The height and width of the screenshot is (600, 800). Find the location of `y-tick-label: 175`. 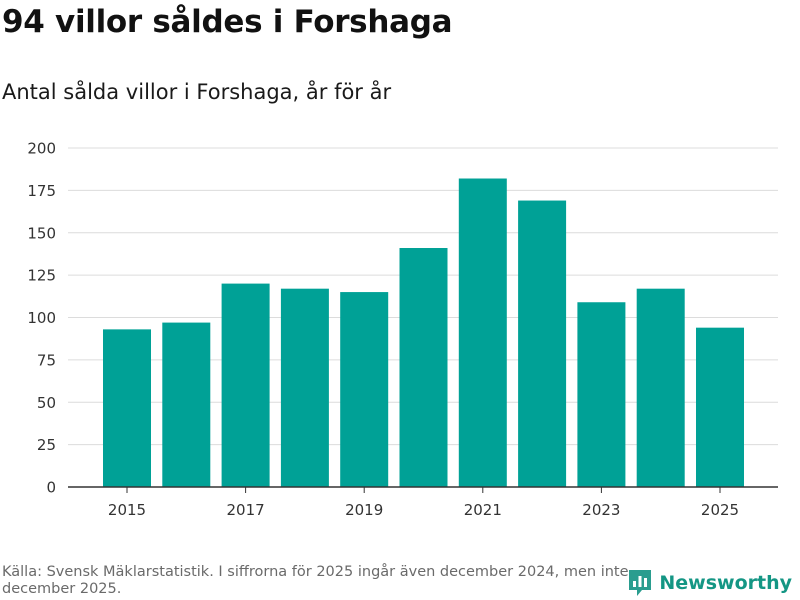

y-tick-label: 175 is located at coordinates (41, 191).